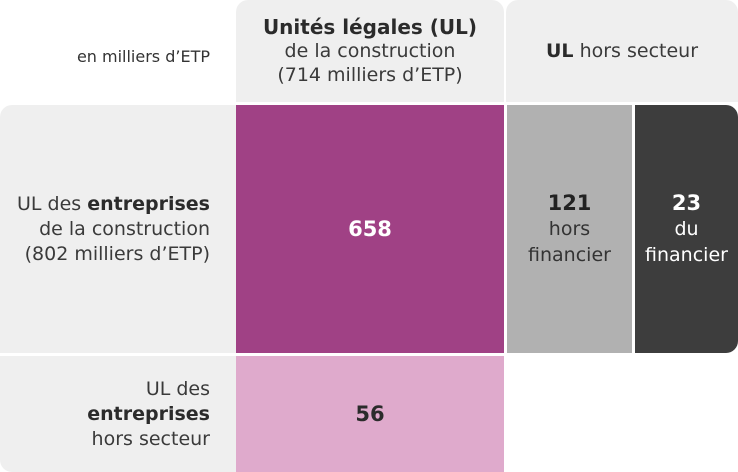 This screenshot has height=472, width=738. I want to click on value-label: 56, so click(370, 414).